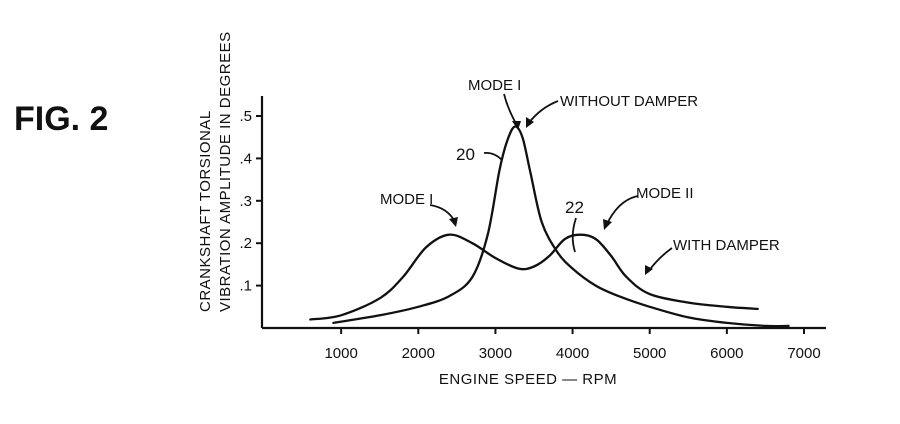 The width and height of the screenshot is (900, 424). I want to click on x-tick-label: 7000, so click(803, 353).